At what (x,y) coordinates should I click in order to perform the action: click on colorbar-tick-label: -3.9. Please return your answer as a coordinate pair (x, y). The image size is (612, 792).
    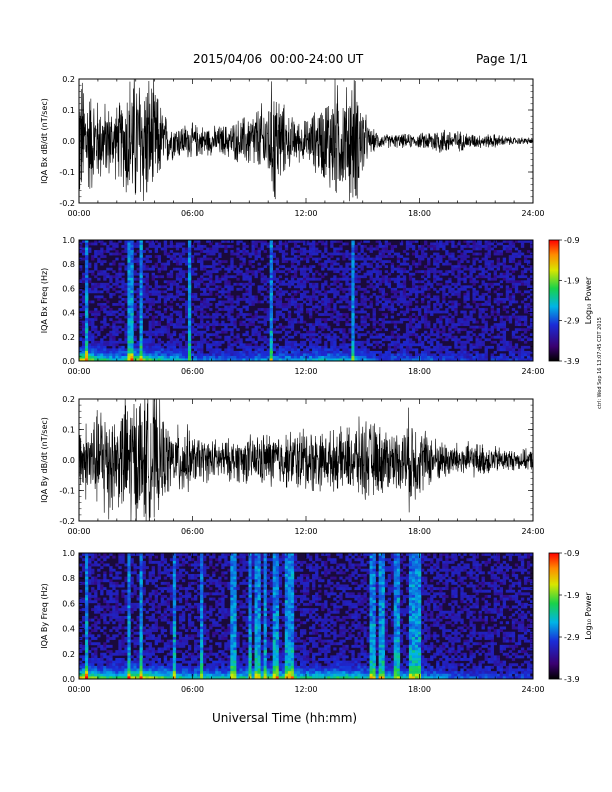
    Looking at the image, I should click on (572, 361).